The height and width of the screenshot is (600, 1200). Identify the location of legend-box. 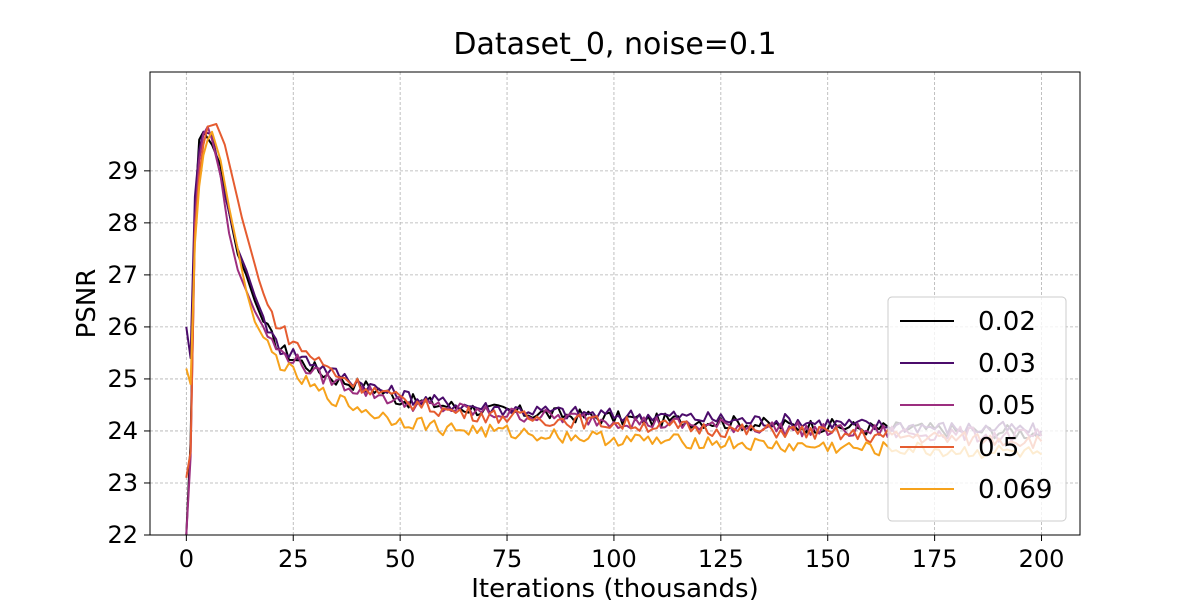
(977, 409).